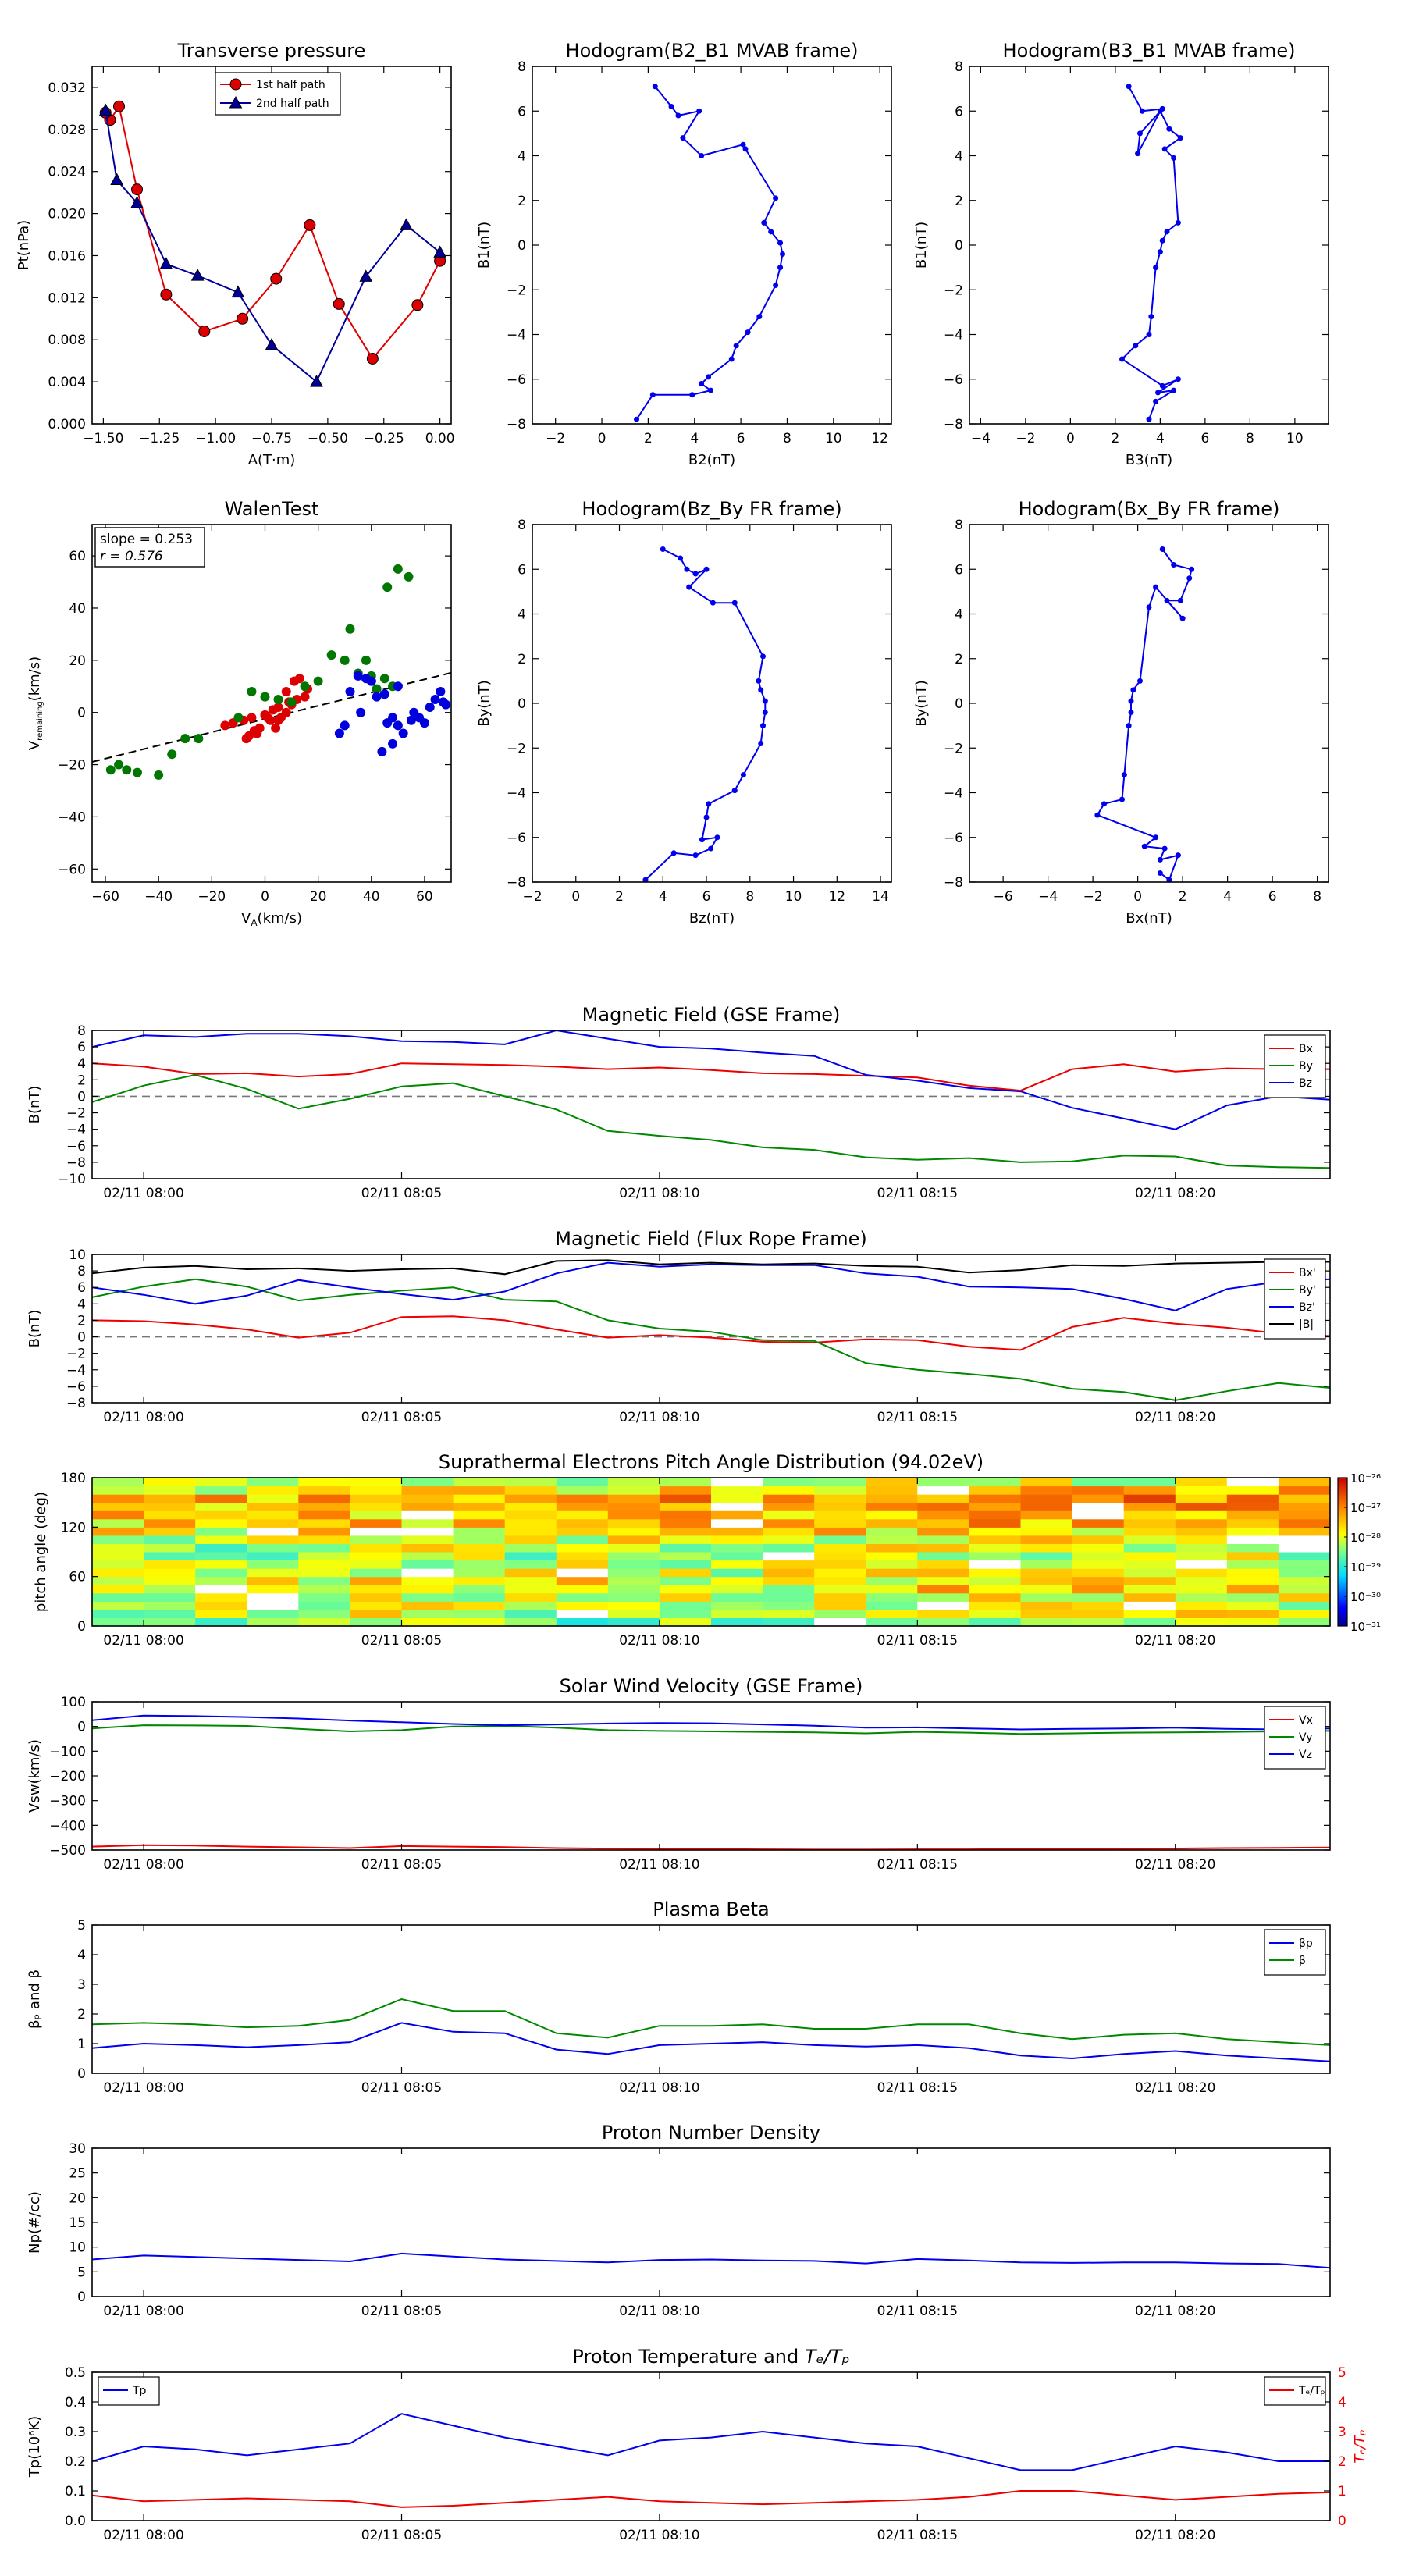 The height and width of the screenshot is (2576, 1405). Describe the element at coordinates (959, 570) in the screenshot. I see `h4-ytick-label: 6` at that location.